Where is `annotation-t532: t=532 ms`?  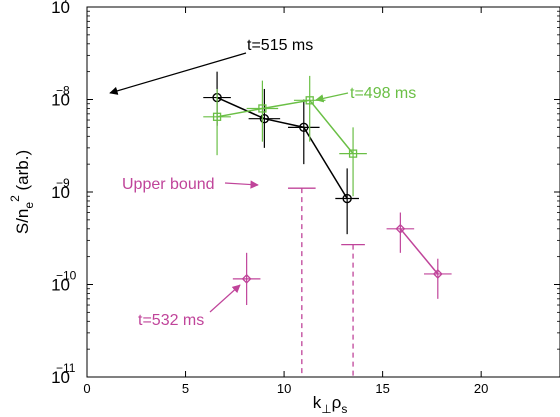 annotation-t532: t=532 ms is located at coordinates (171, 320).